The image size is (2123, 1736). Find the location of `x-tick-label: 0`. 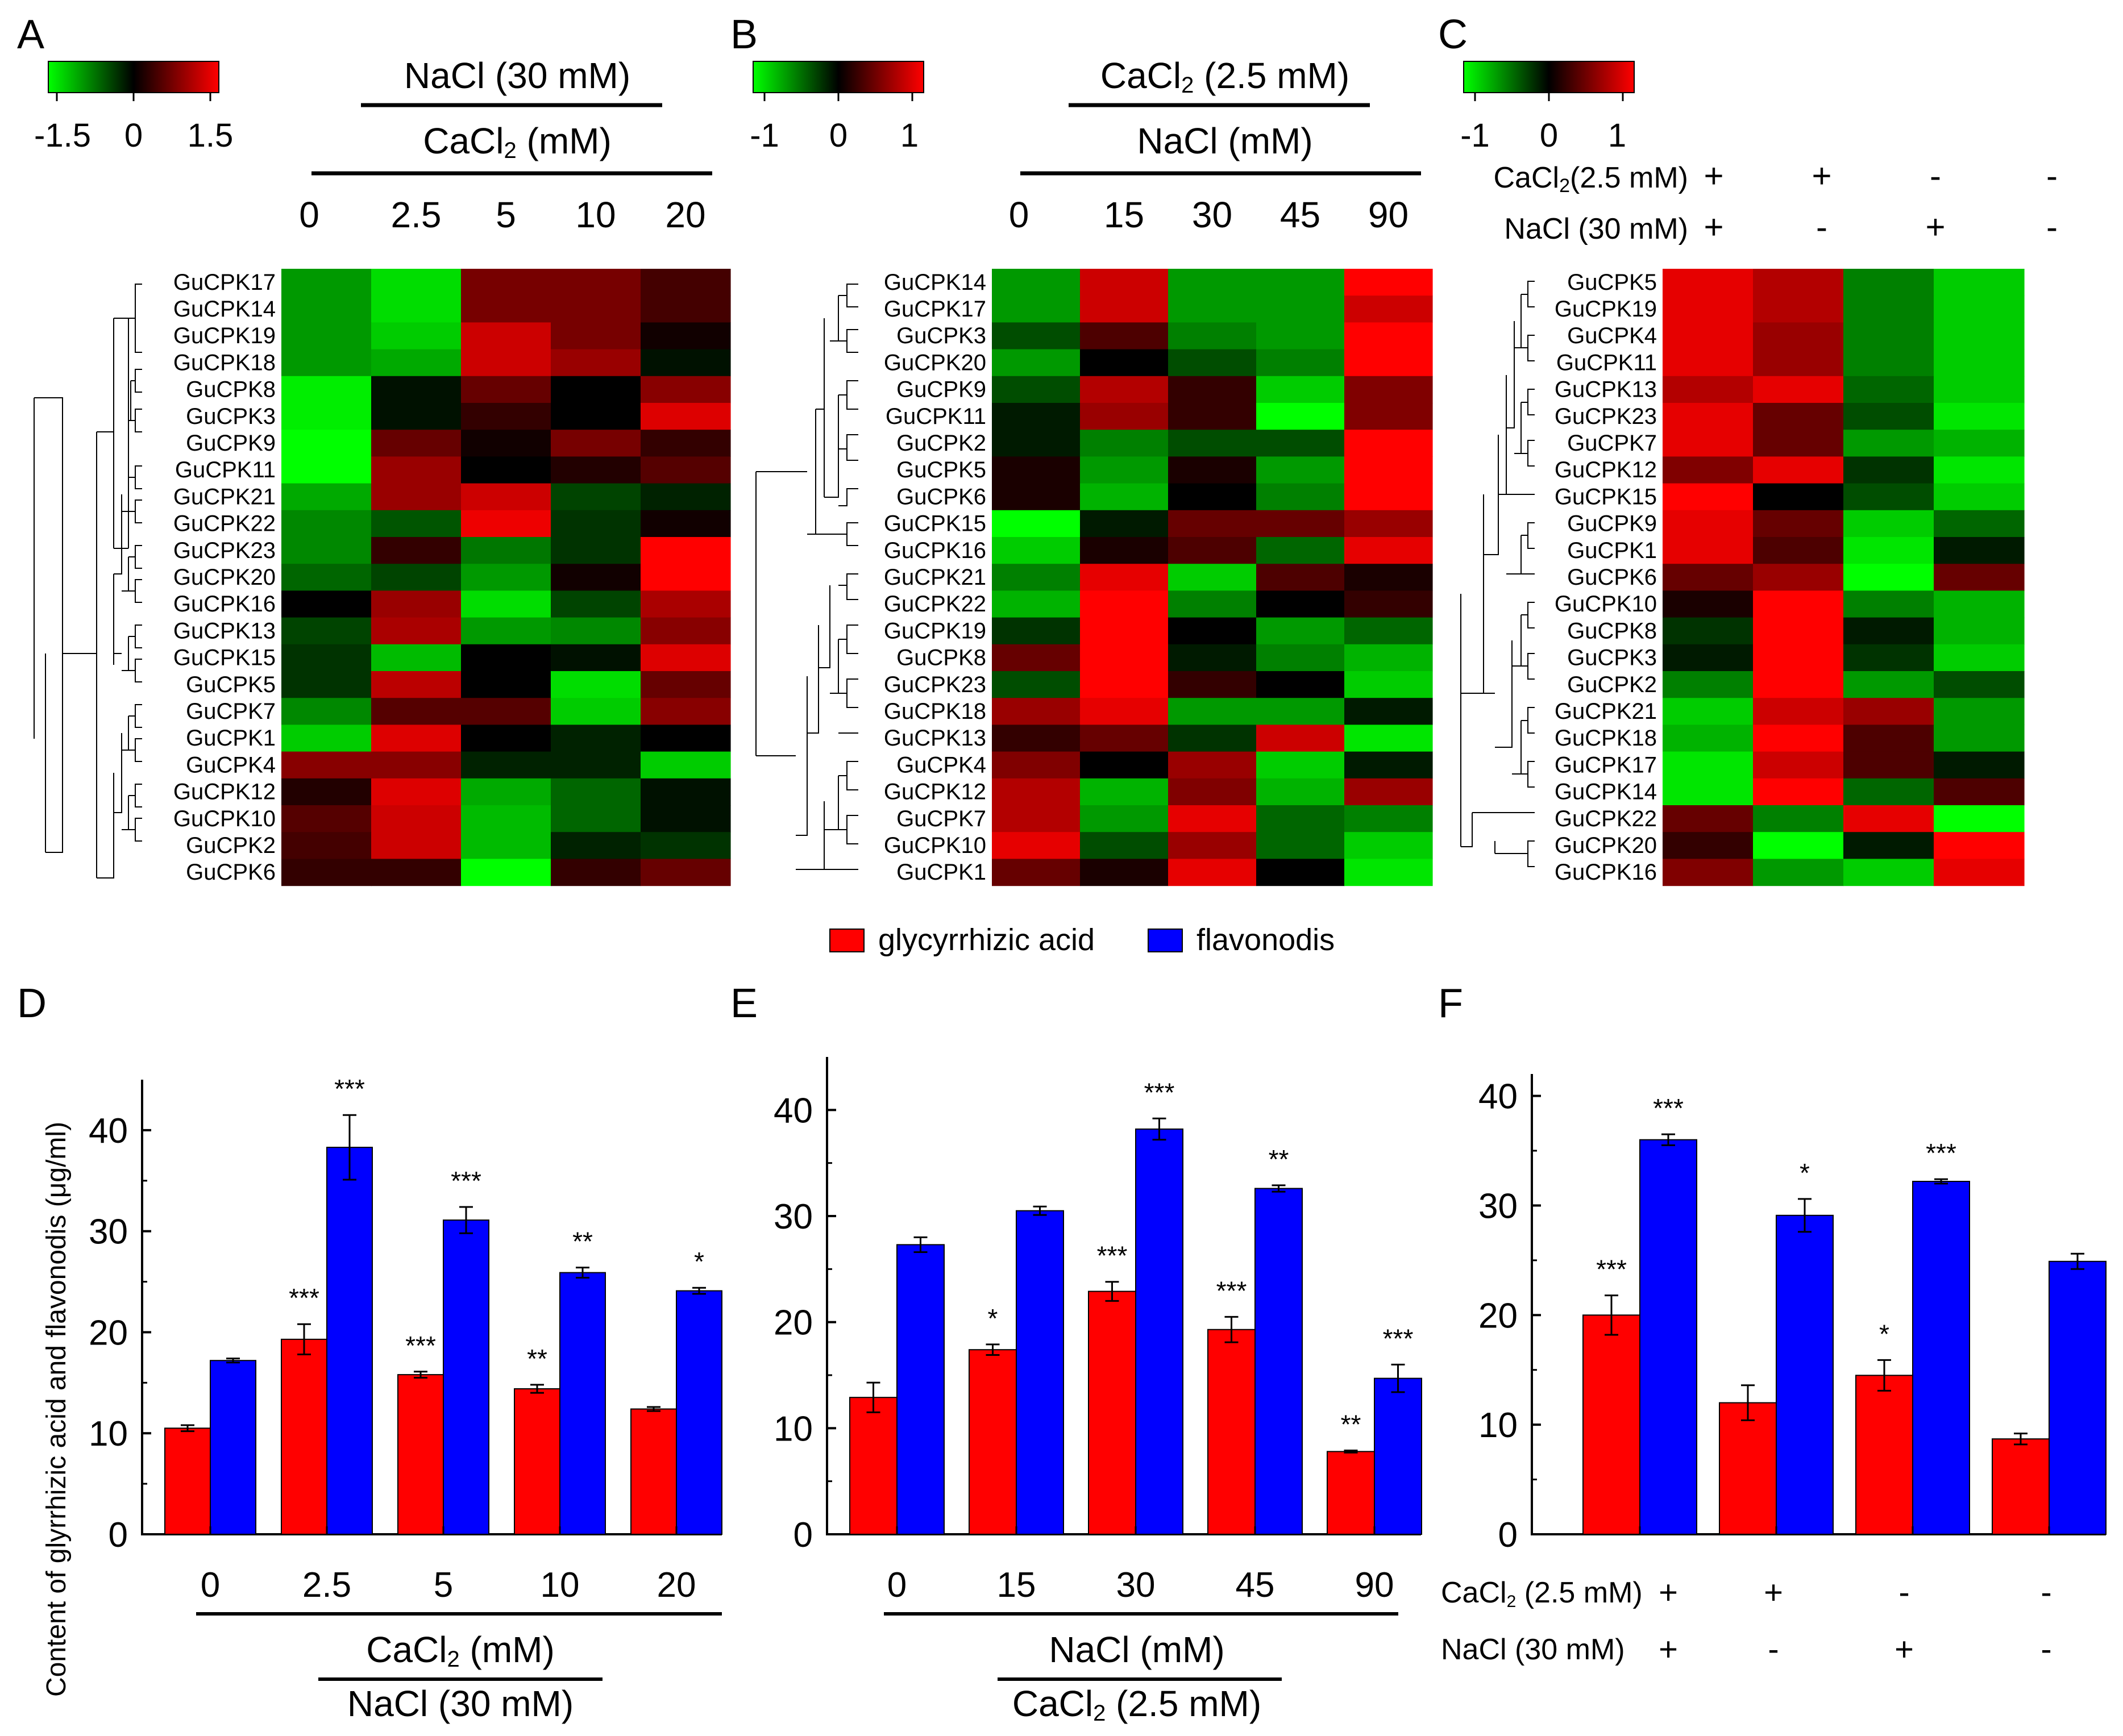

x-tick-label: 0 is located at coordinates (211, 1585).